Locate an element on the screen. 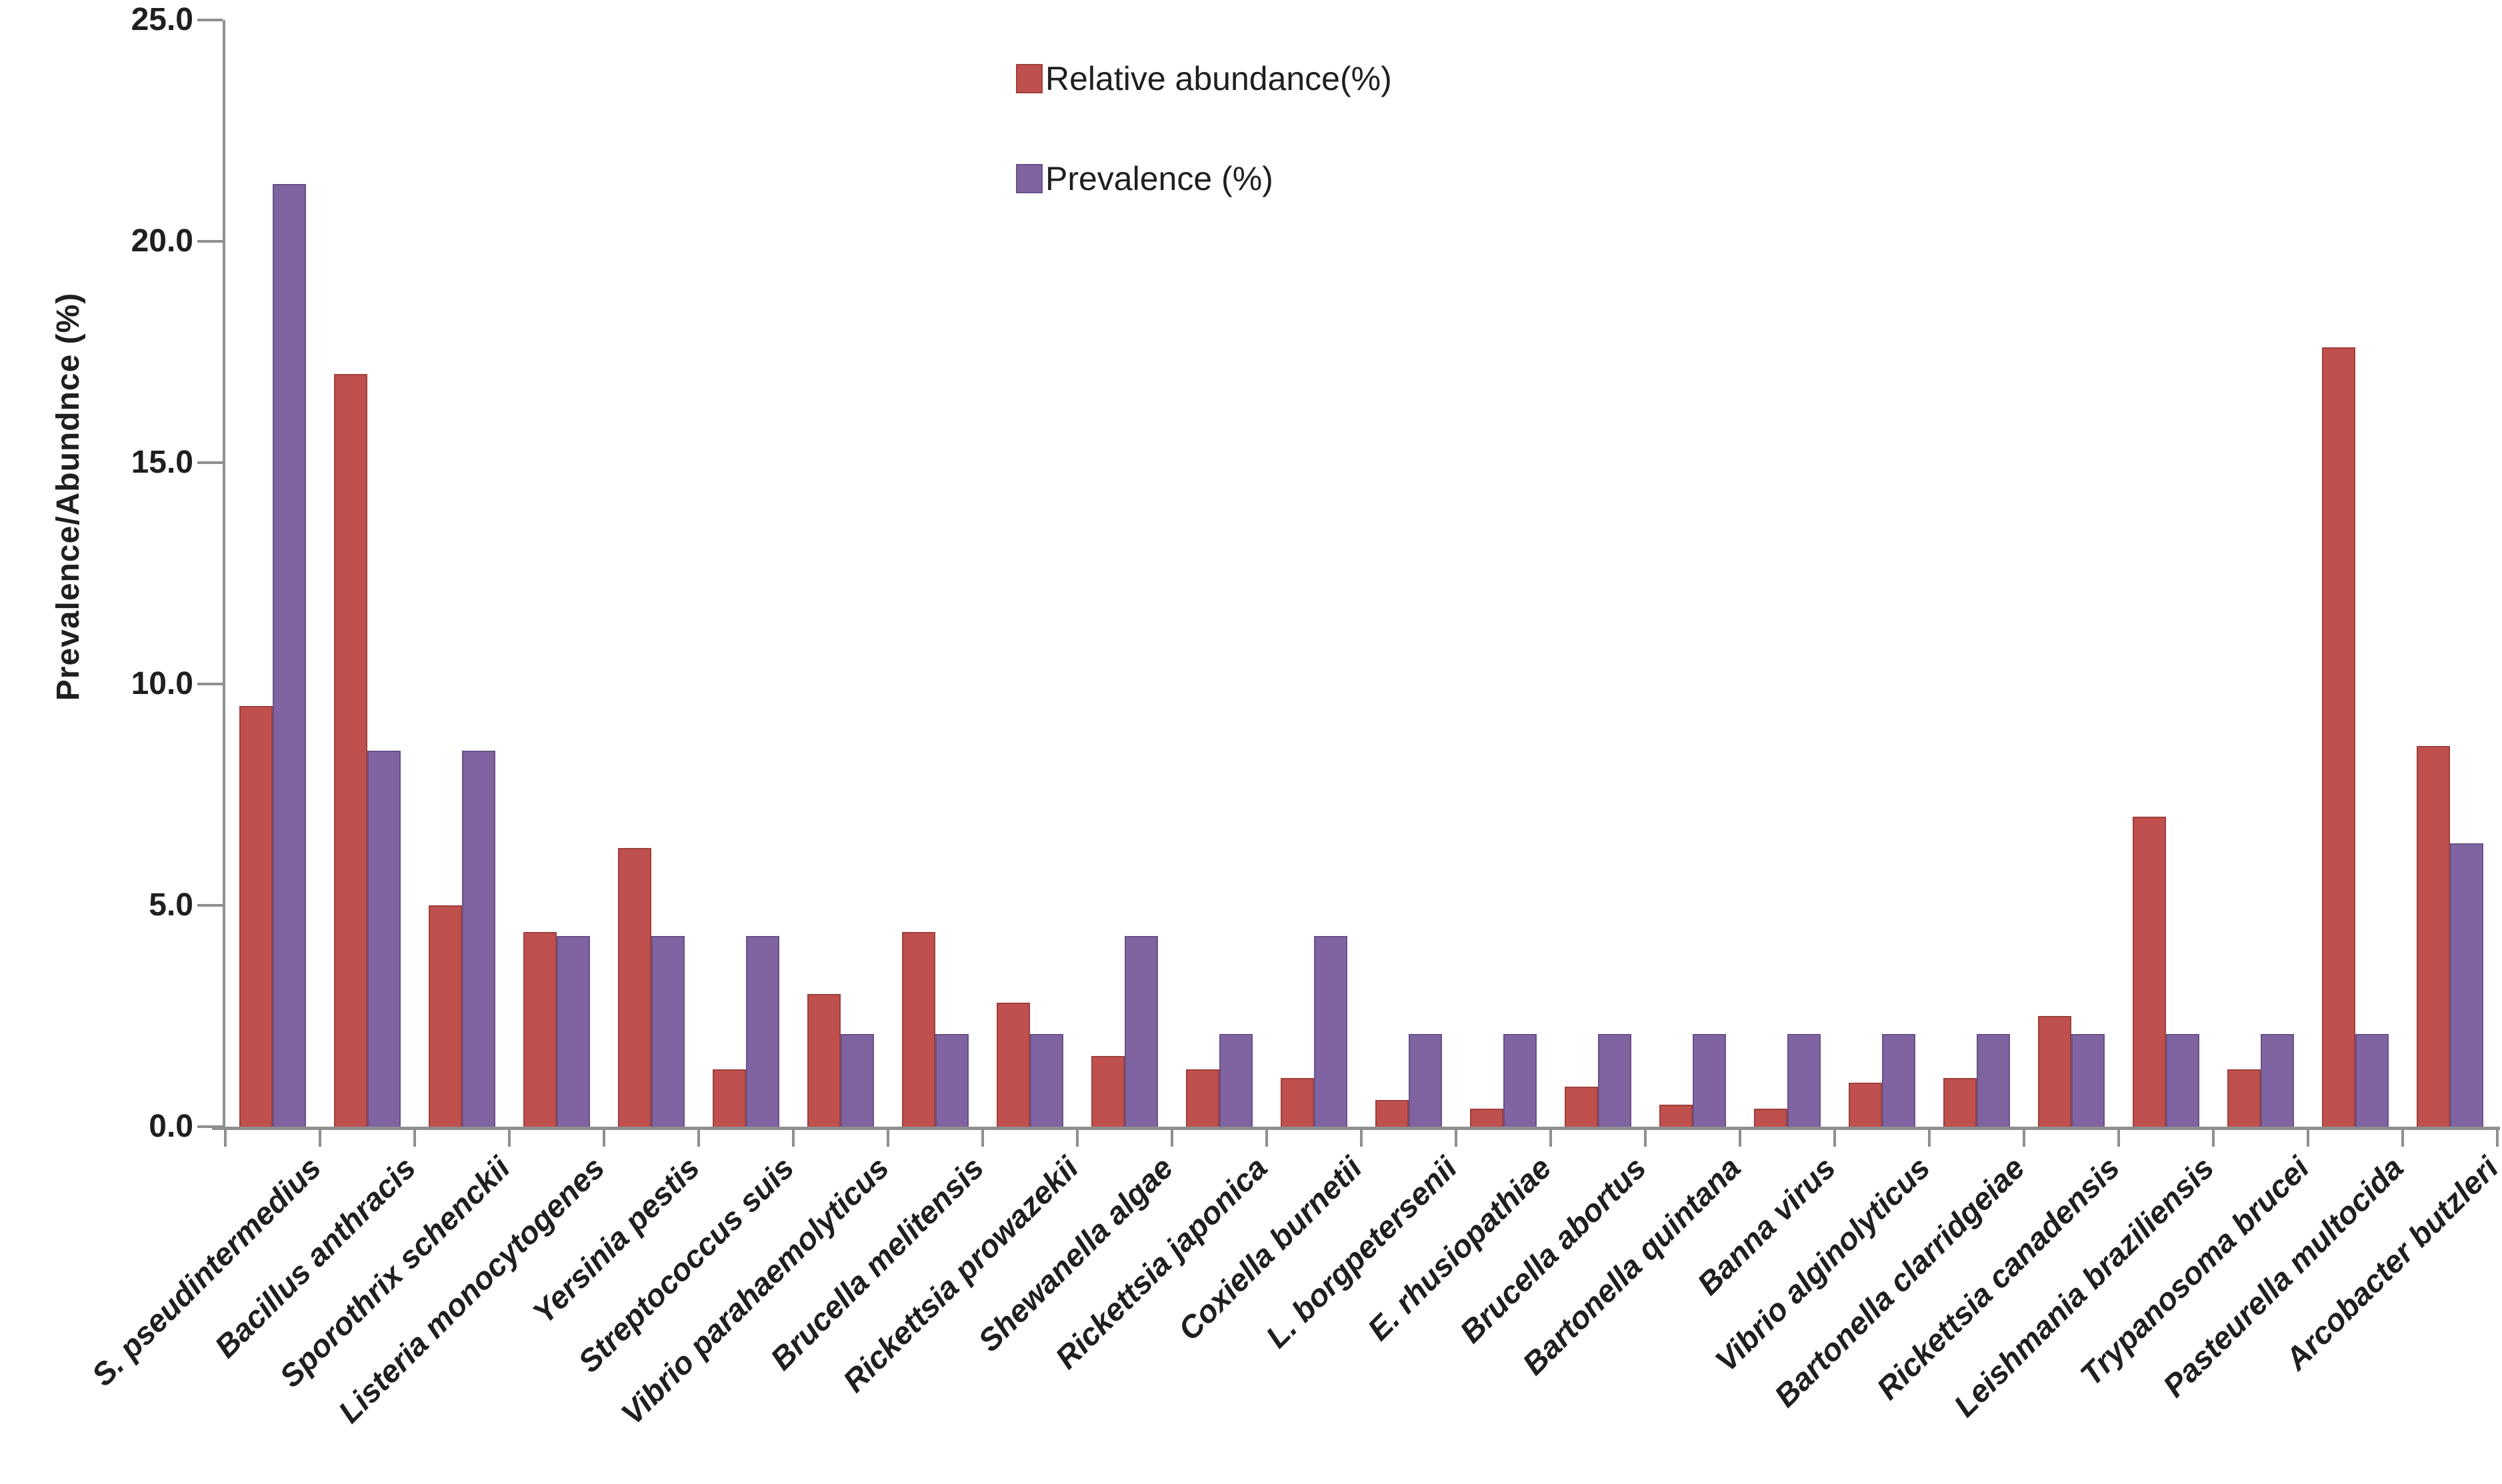 Image resolution: width=2502 pixels, height=1484 pixels. y-axis-tick-label: 15.0 is located at coordinates (162, 462).